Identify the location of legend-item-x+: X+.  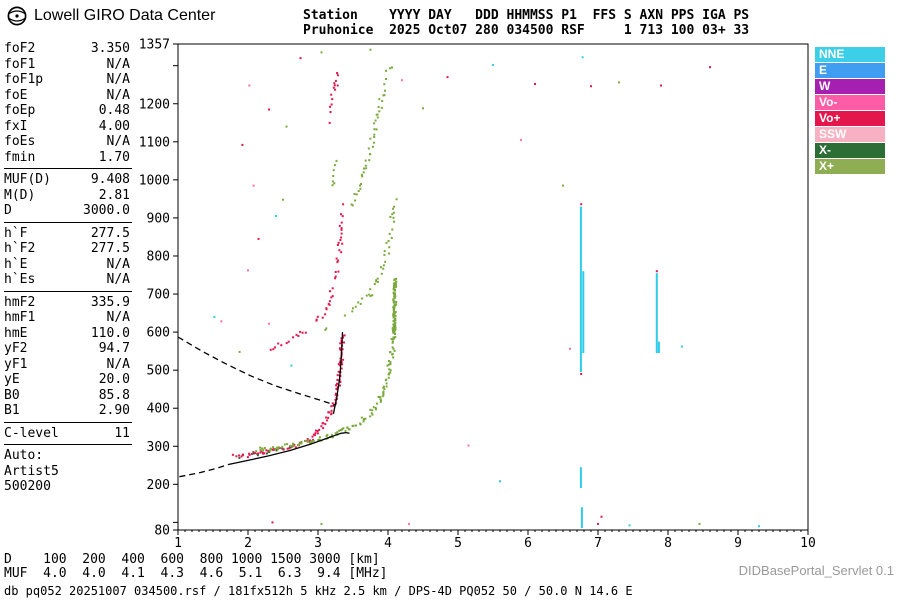
(850, 166).